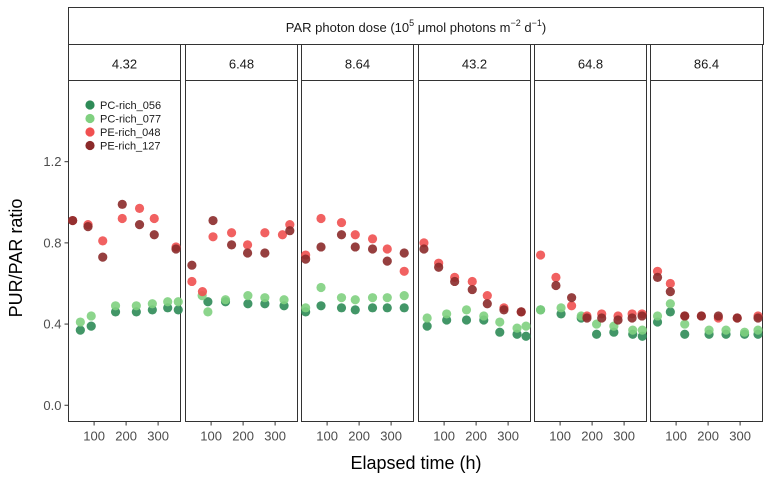 Image resolution: width=768 pixels, height=480 pixels. Describe the element at coordinates (125, 244) in the screenshot. I see `facet-panel-1: 4.32 100 200 300` at that location.